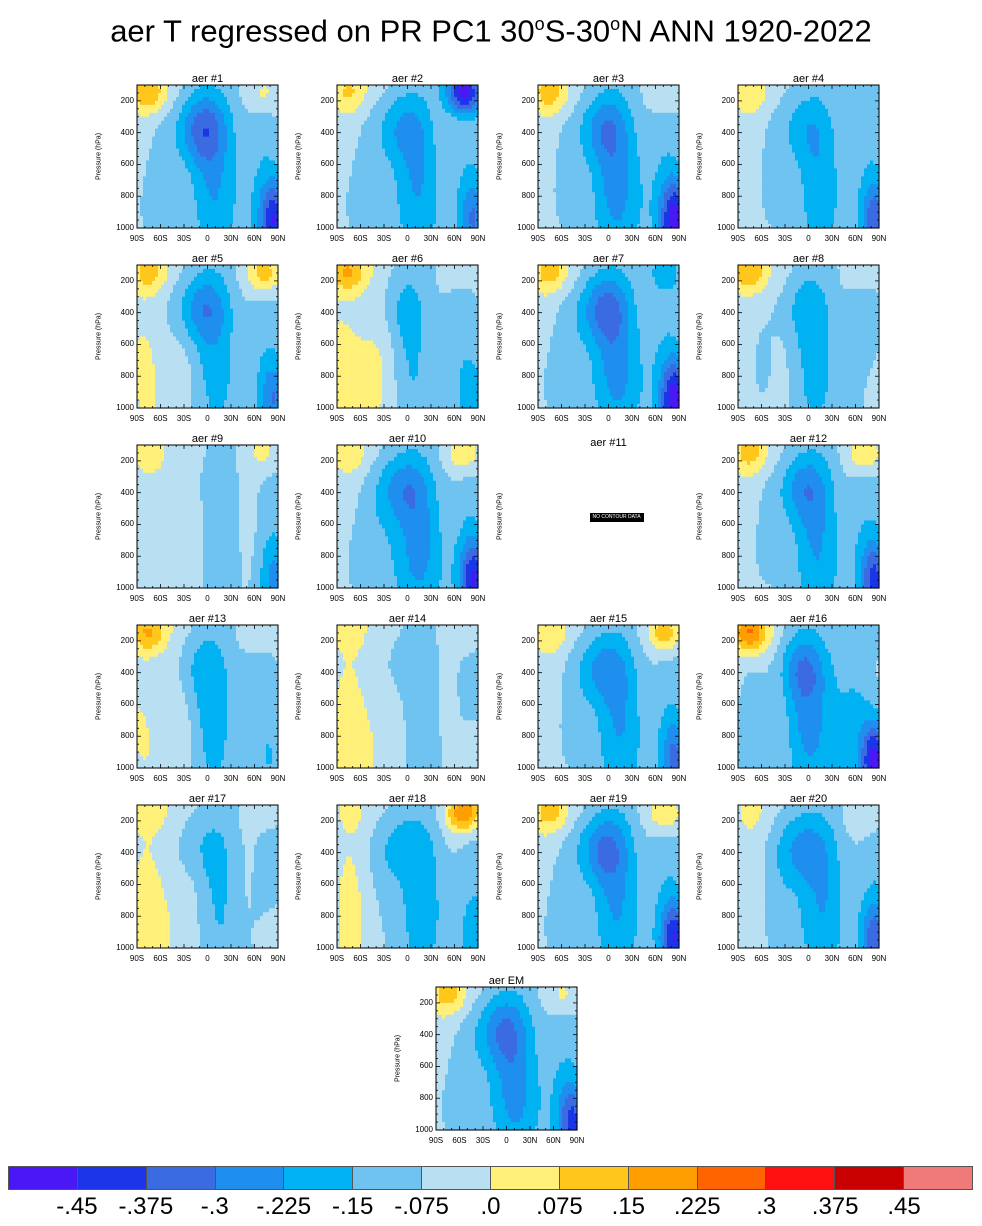 The image size is (982, 1226). Describe the element at coordinates (615, 24) in the screenshot. I see `title-degree: o` at that location.